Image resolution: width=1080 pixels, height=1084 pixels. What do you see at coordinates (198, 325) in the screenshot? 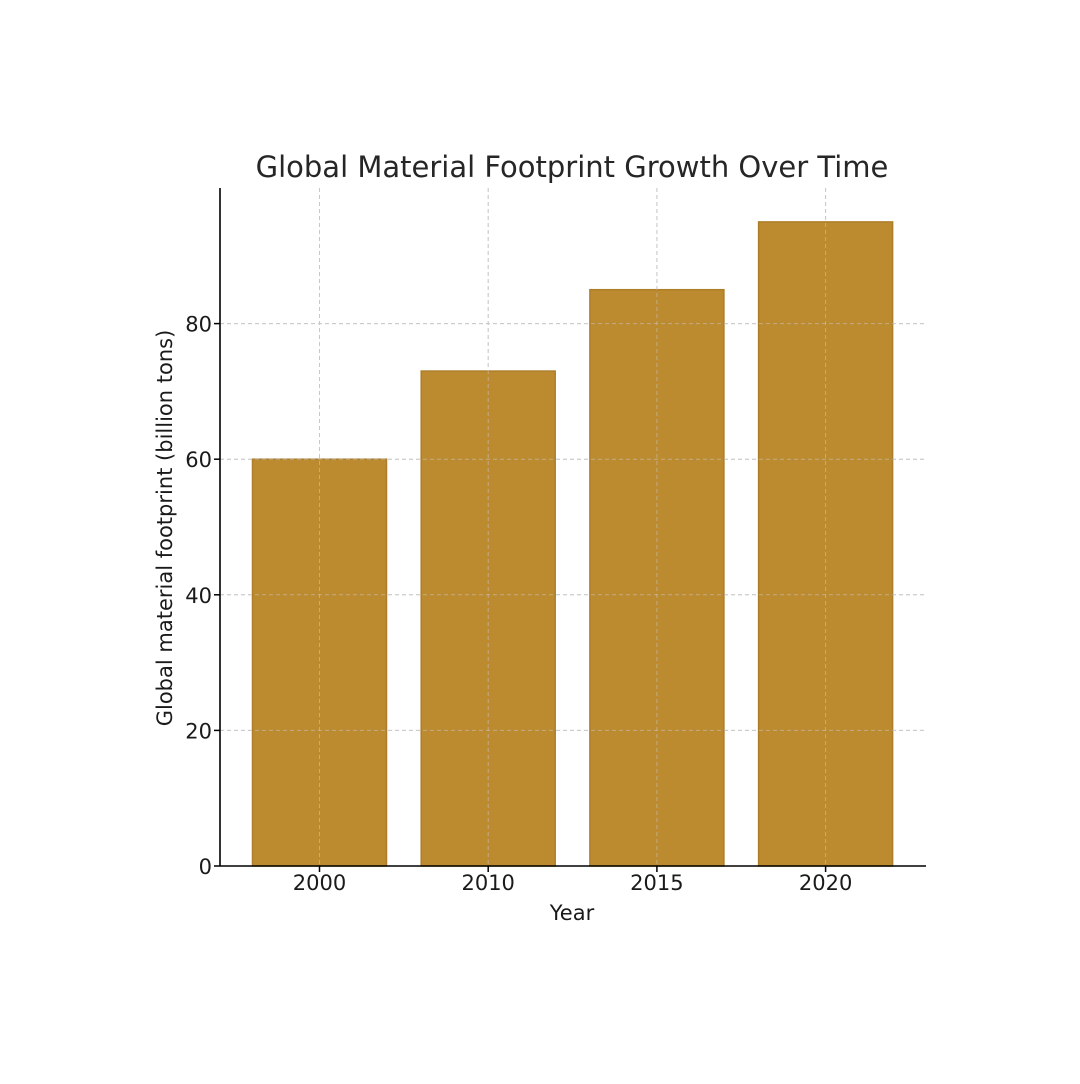
I see `y-tick-label: 80` at bounding box center [198, 325].